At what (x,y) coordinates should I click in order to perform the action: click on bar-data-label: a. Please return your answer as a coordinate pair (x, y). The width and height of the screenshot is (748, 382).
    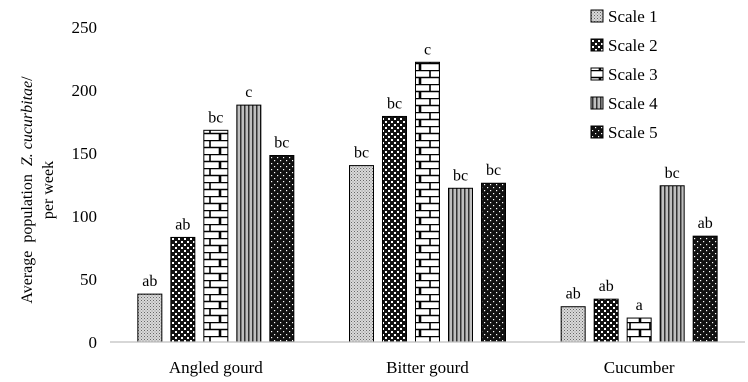
    Looking at the image, I should click on (639, 305).